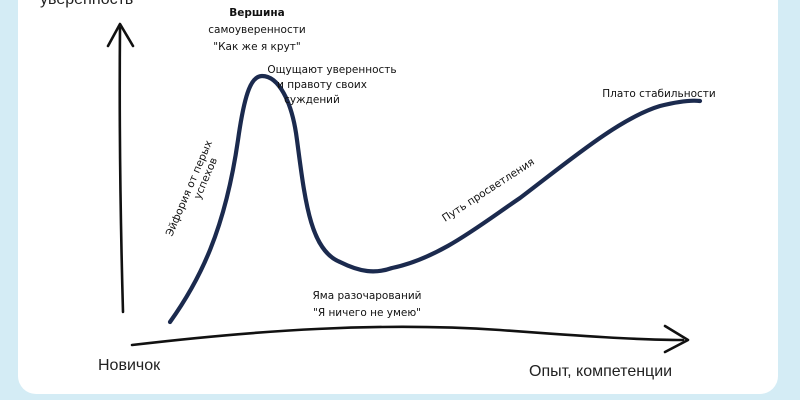 The height and width of the screenshot is (400, 800). Describe the element at coordinates (86, 4) in the screenshot. I see `y-axis-label: уверенность` at that location.